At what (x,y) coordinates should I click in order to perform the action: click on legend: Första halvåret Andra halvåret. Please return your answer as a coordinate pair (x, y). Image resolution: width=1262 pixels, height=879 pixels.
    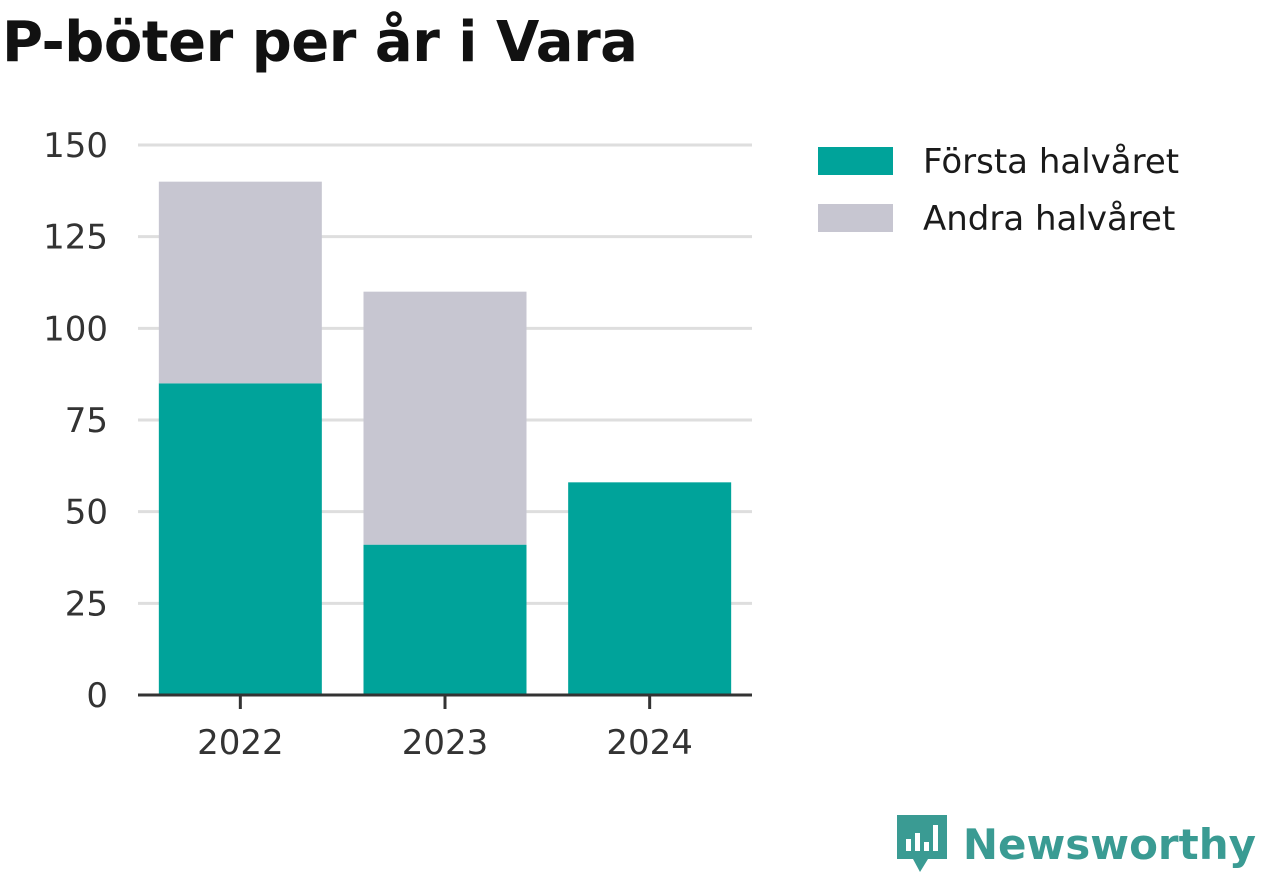
    Looking at the image, I should click on (998, 190).